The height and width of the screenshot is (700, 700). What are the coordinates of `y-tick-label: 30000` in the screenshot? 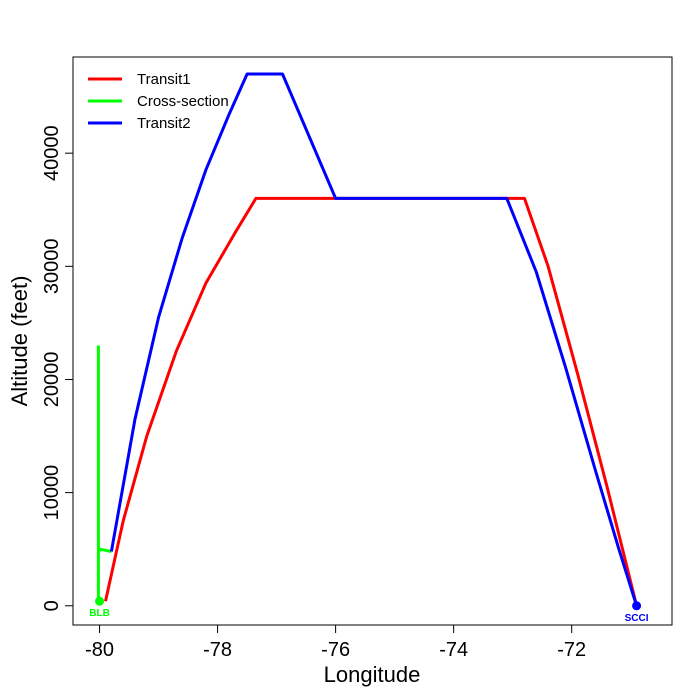 It's located at (52, 267).